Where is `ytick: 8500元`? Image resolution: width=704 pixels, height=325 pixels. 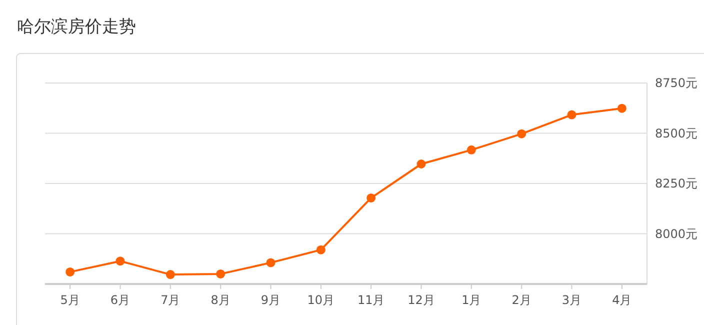
ytick: 8500元 is located at coordinates (676, 133).